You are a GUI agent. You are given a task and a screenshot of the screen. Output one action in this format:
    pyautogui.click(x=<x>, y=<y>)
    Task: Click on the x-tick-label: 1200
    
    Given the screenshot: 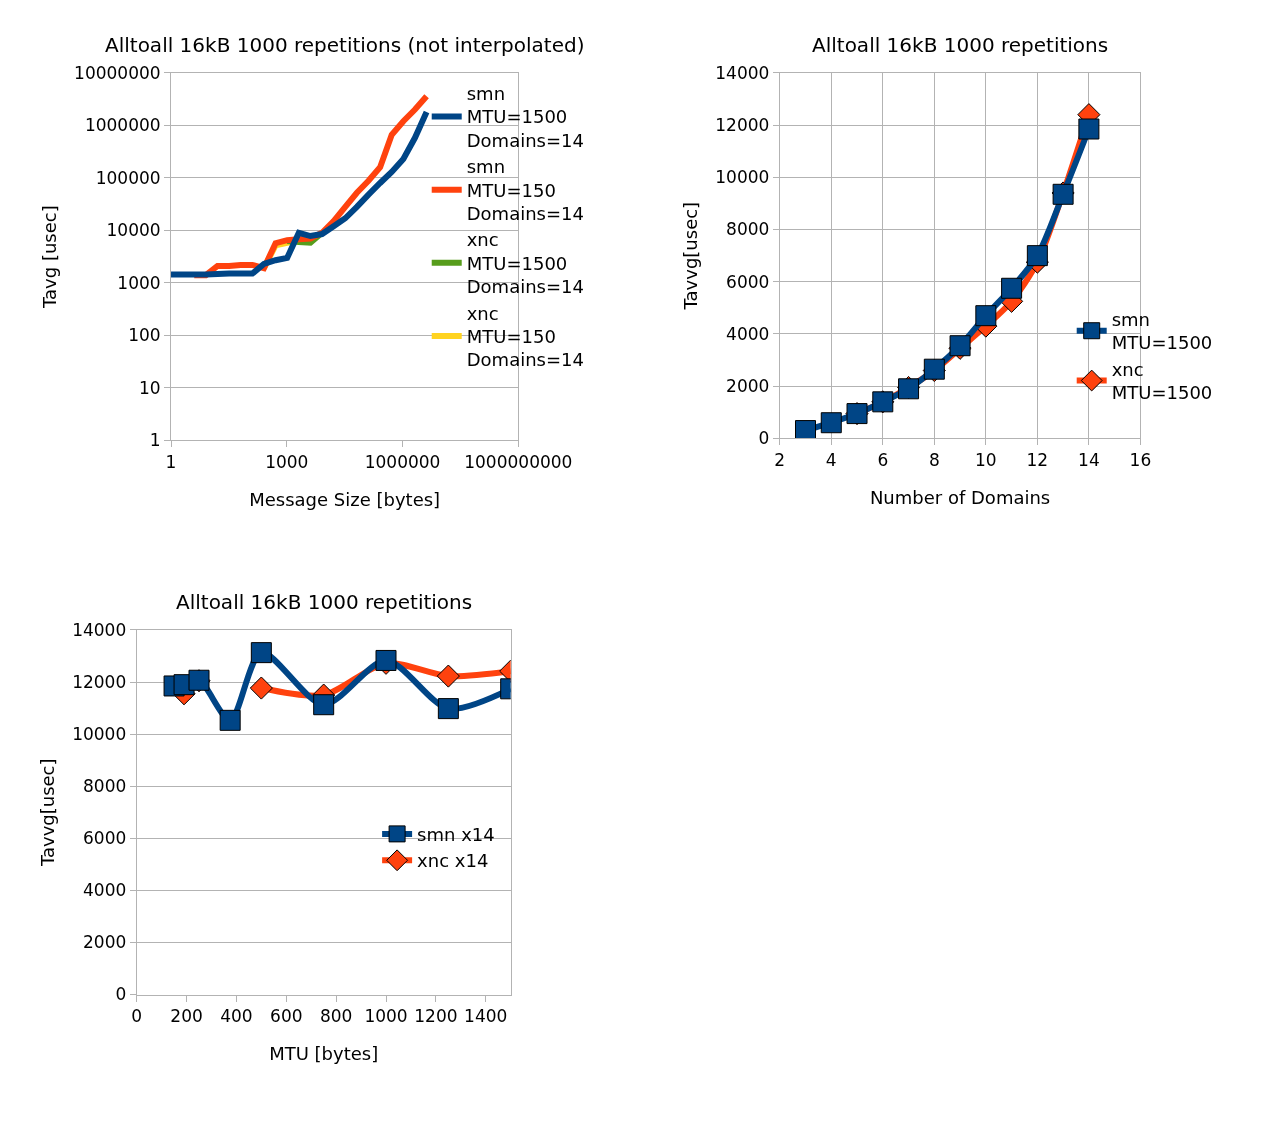 What is the action you would take?
    pyautogui.click(x=436, y=1015)
    